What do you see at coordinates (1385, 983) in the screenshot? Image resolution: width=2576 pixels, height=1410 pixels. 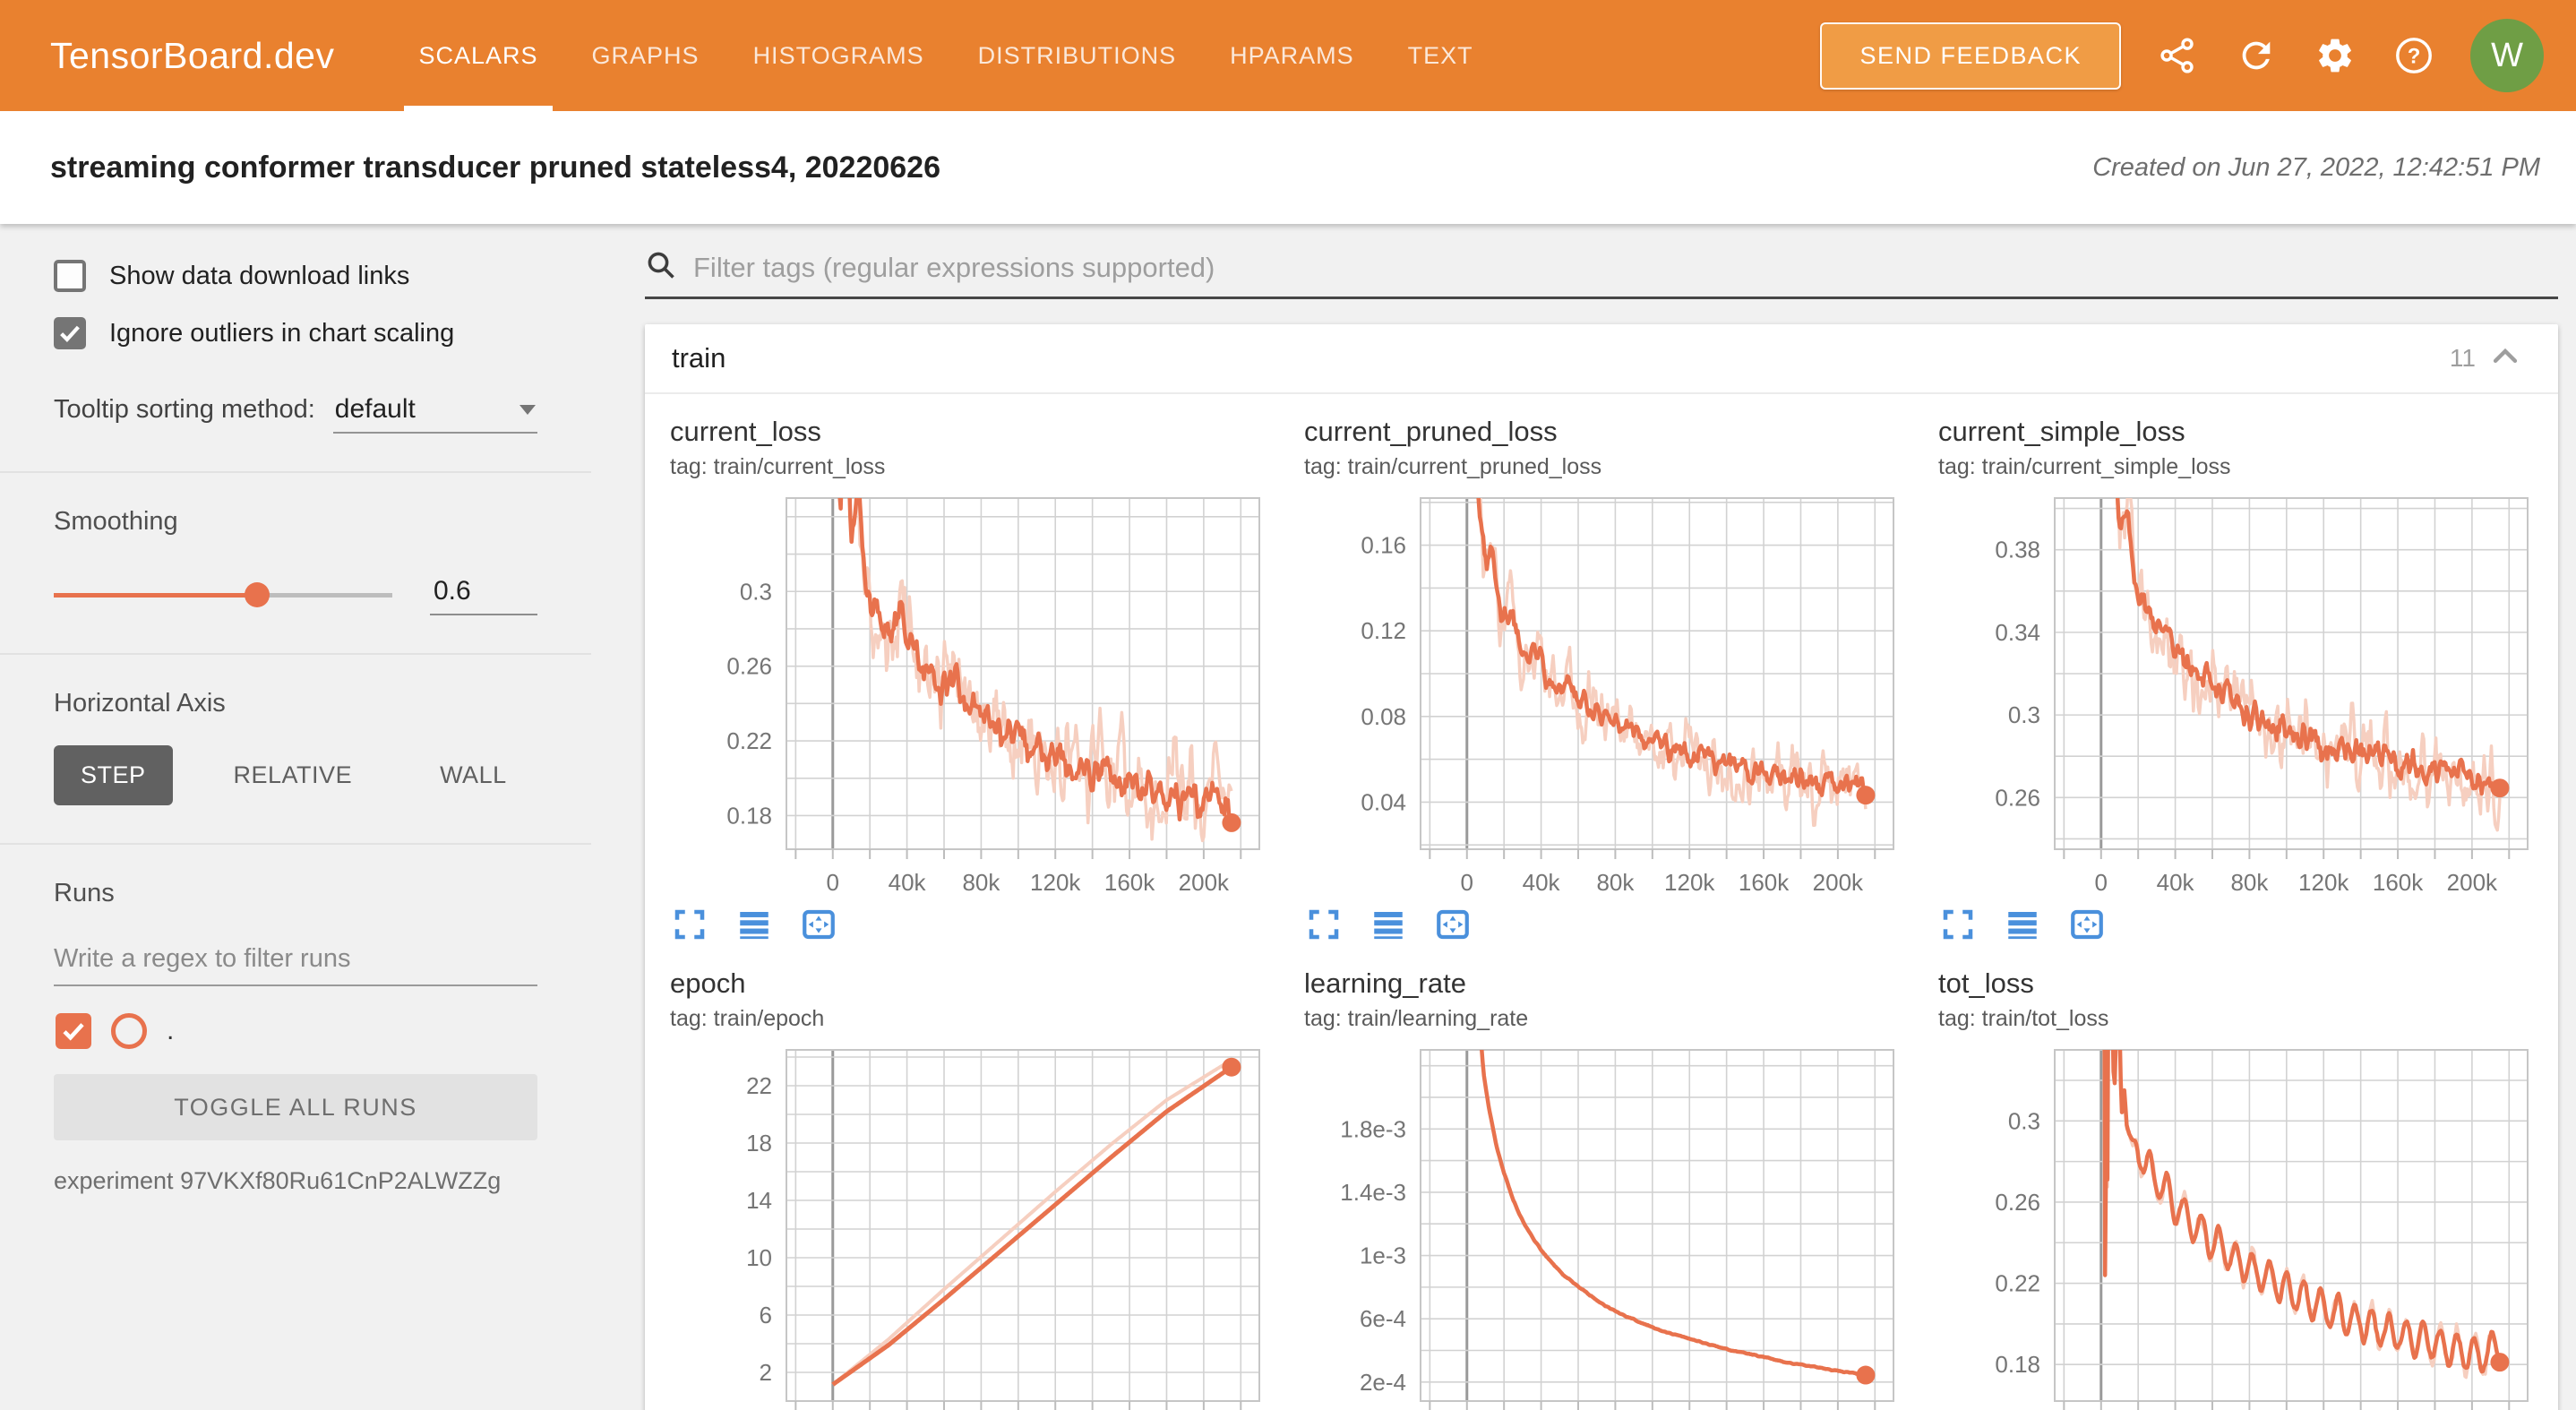 I see `chart-title: learning_rate` at bounding box center [1385, 983].